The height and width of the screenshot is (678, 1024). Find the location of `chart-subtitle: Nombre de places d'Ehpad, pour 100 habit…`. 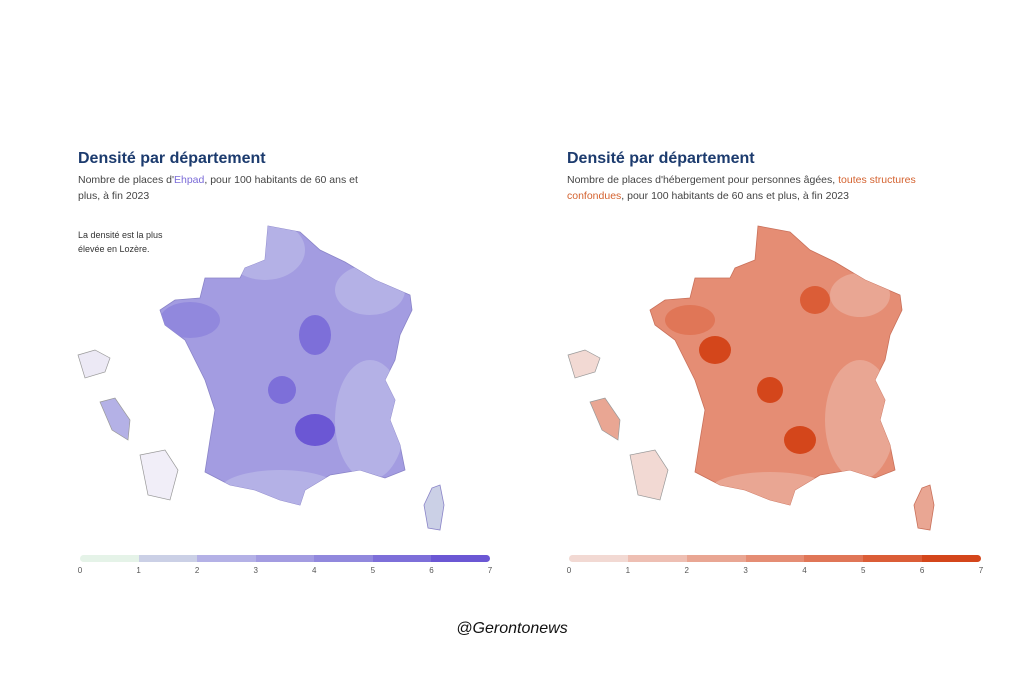

chart-subtitle: Nombre de places d'Ehpad, pour 100 habit… is located at coordinates (218, 188).